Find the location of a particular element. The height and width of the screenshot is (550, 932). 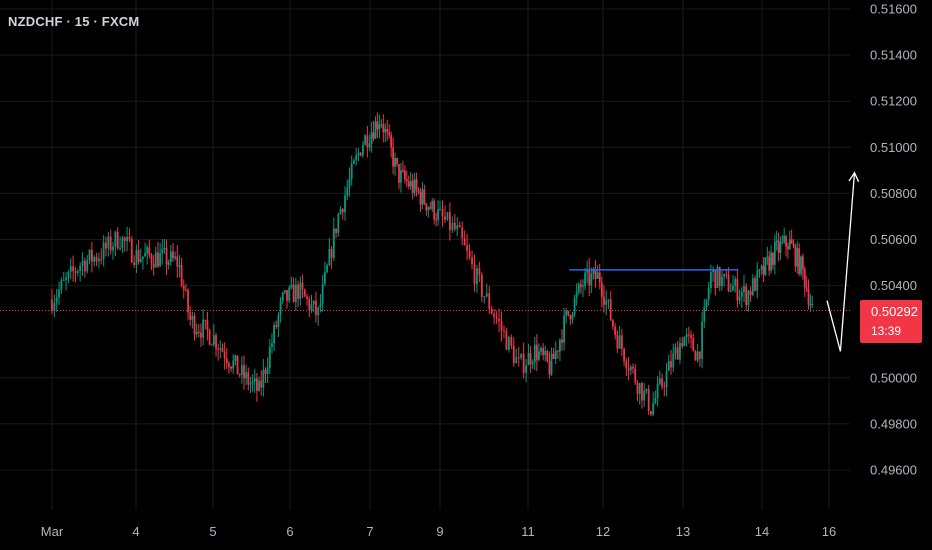

projection-path is located at coordinates (841, 262).